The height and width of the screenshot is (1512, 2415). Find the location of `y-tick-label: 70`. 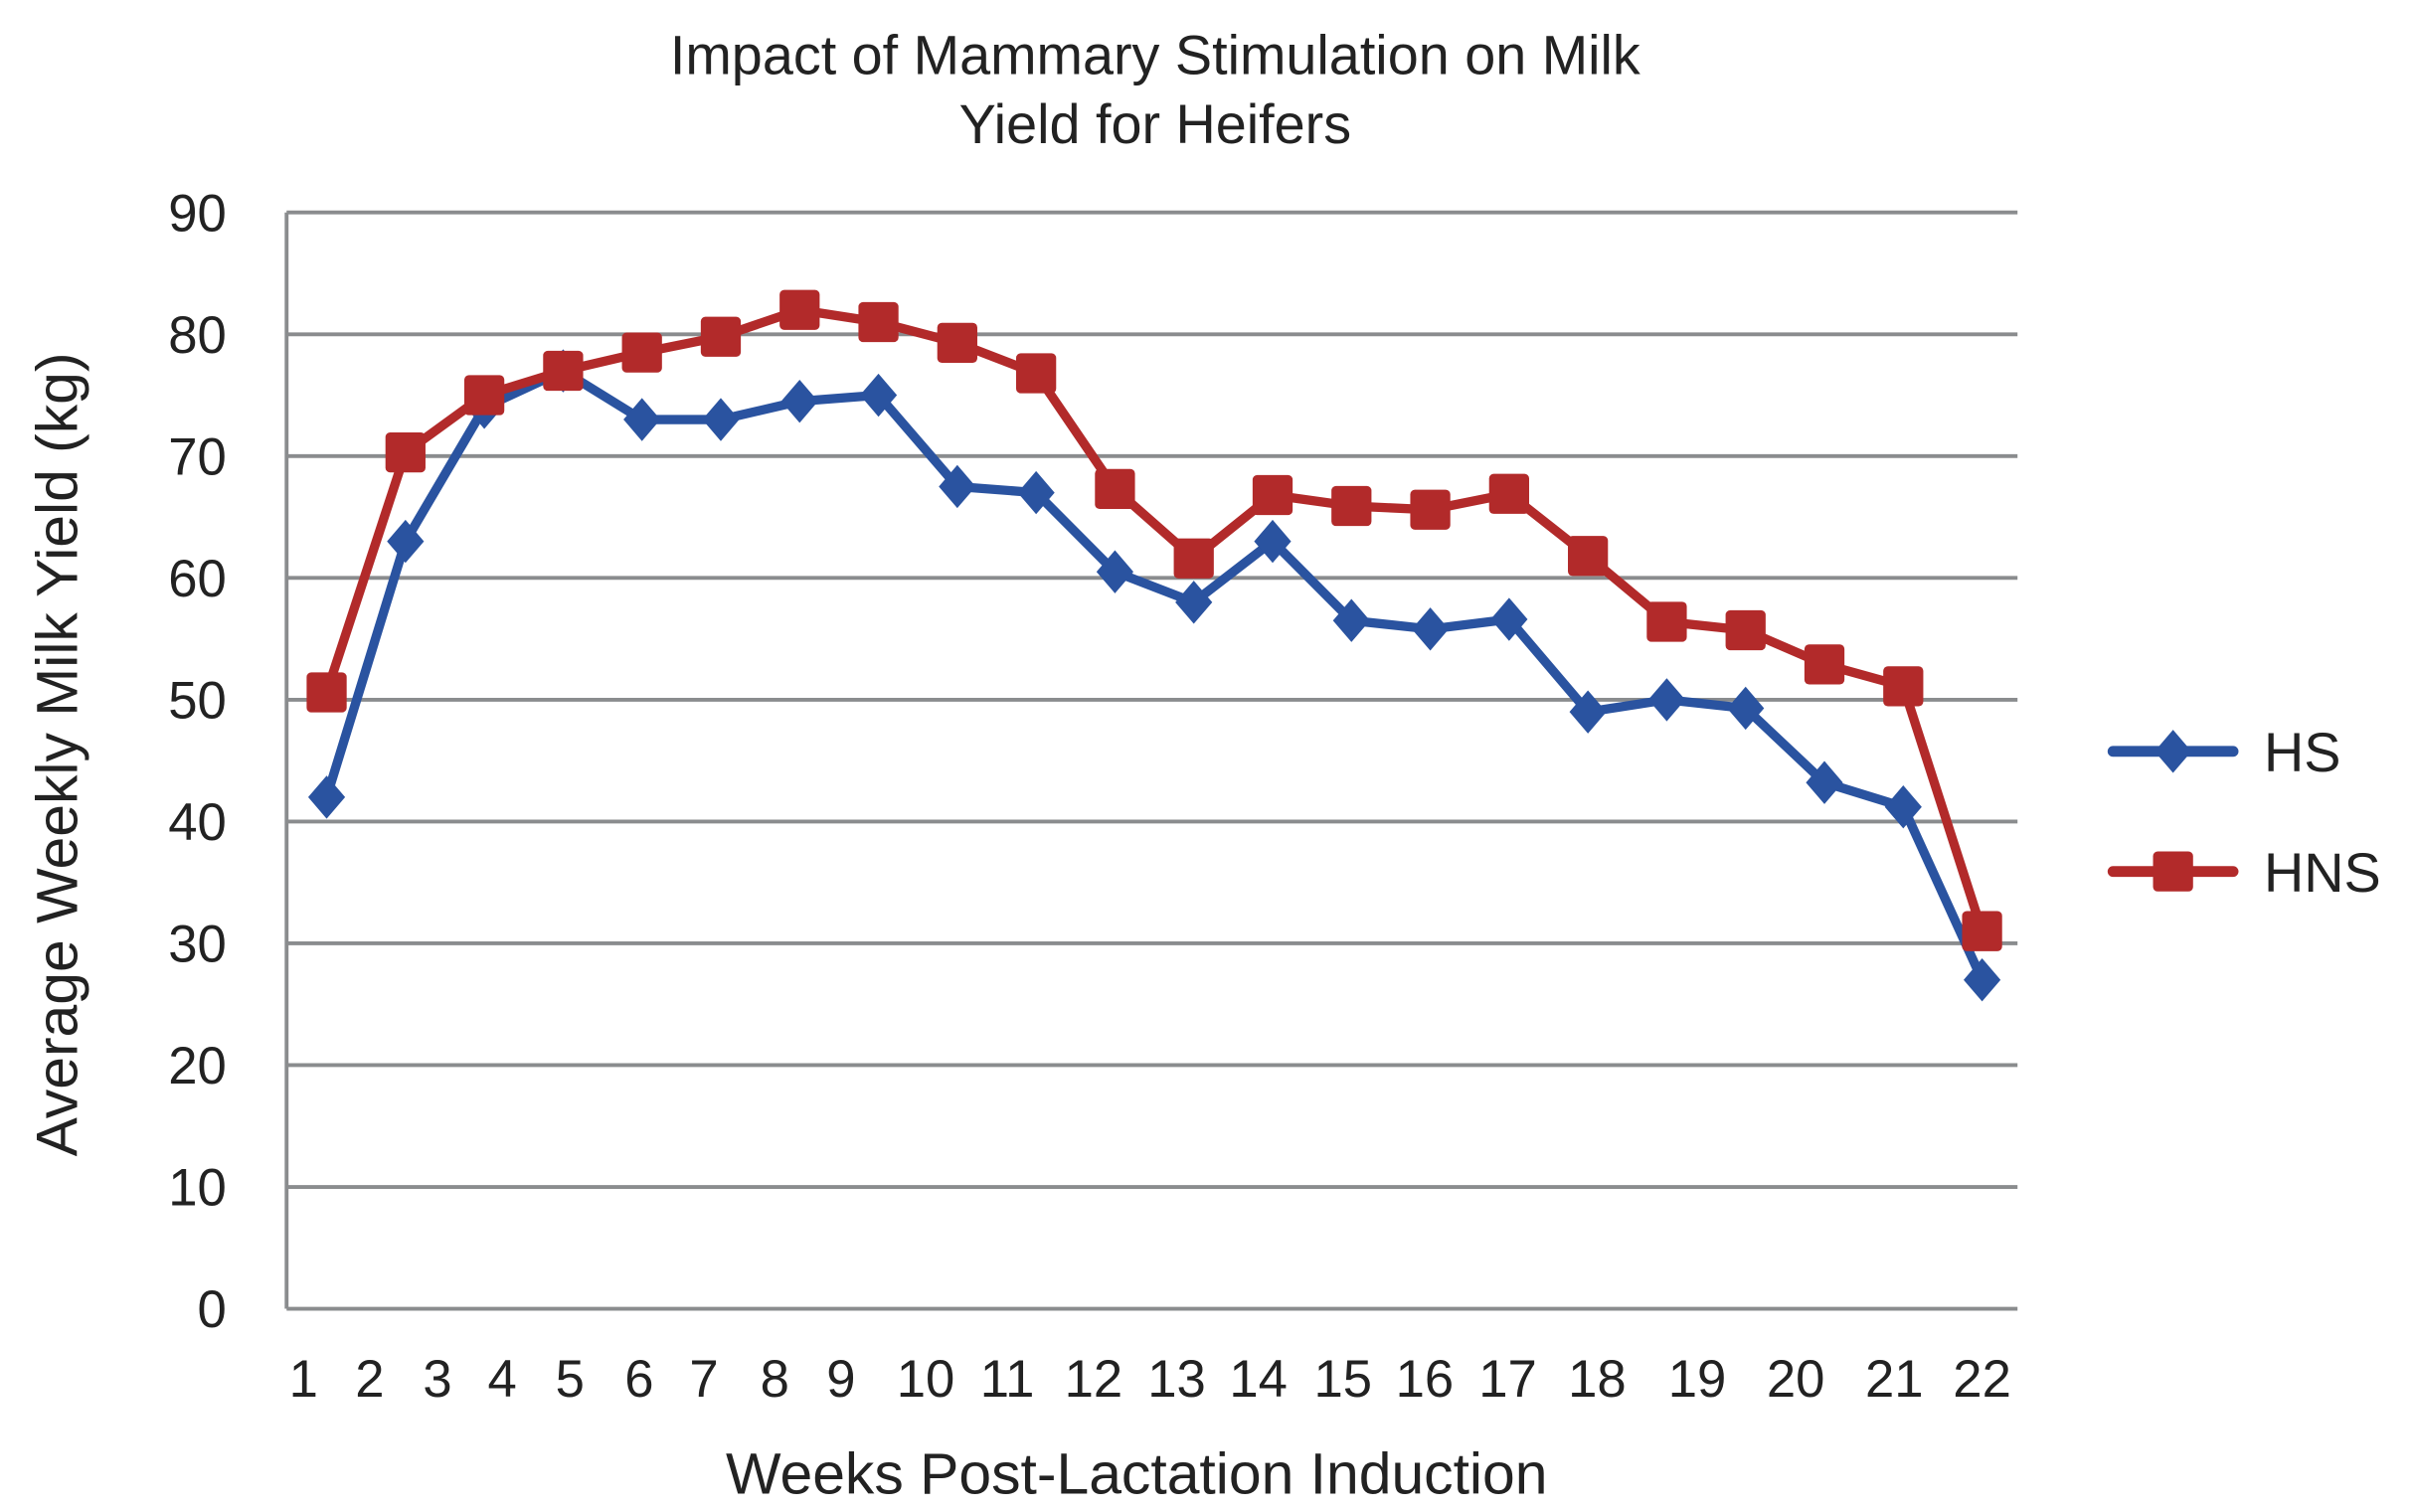

y-tick-label: 70 is located at coordinates (197, 456).